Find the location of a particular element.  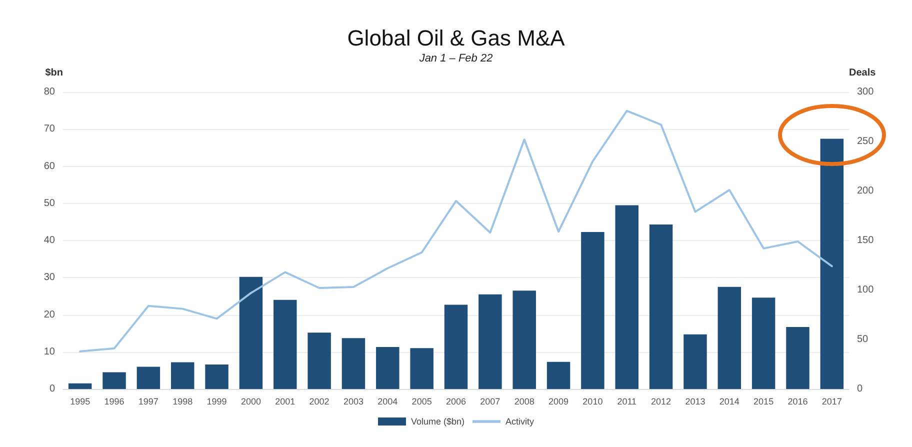

y2-tick-label: 100 is located at coordinates (865, 290).